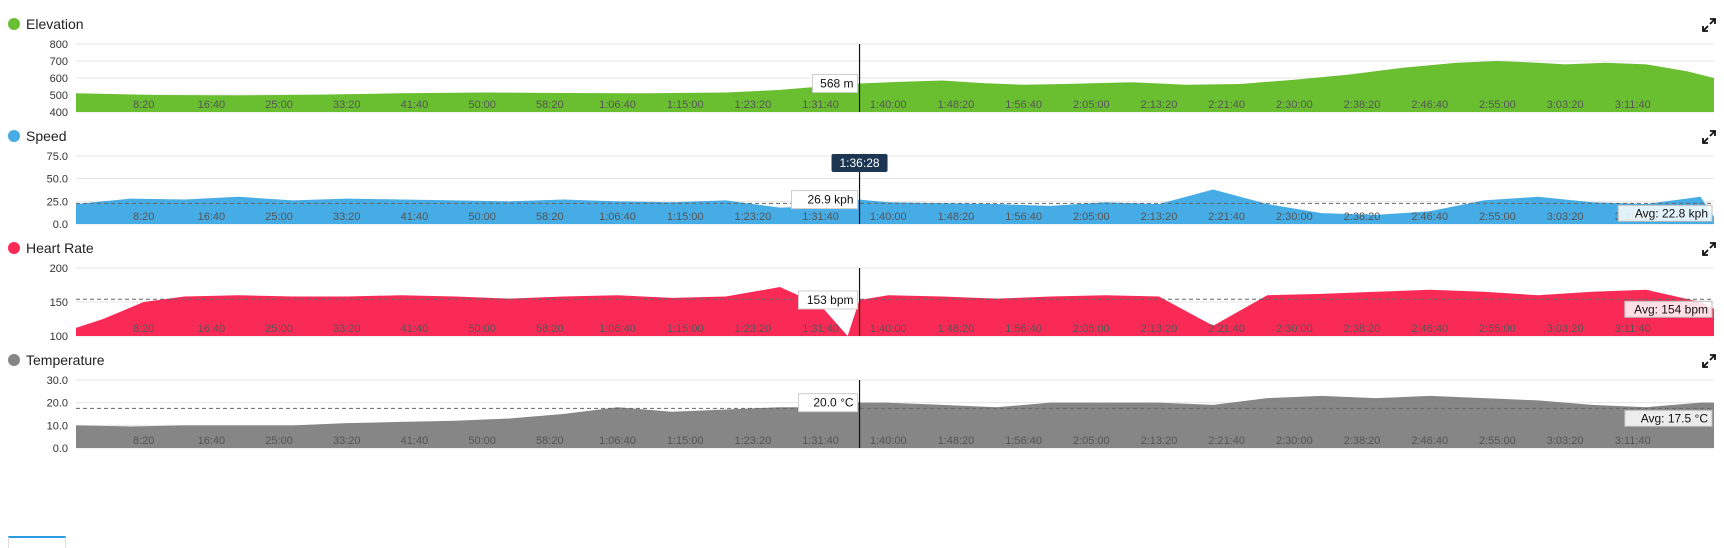  I want to click on y-tick-label: 50.0, so click(57, 180).